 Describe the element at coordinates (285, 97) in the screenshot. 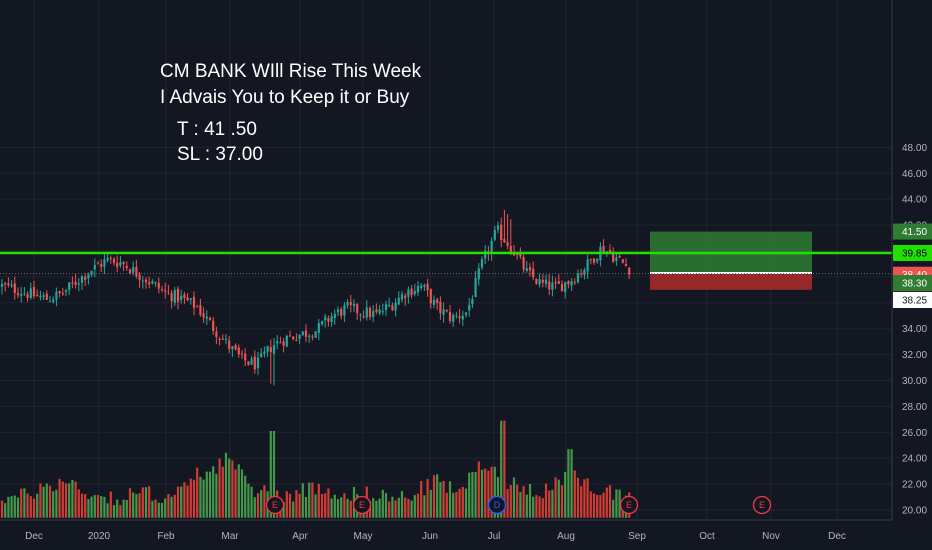

I see `annotation-line-2: I Advais You to Keep it or Buy` at that location.